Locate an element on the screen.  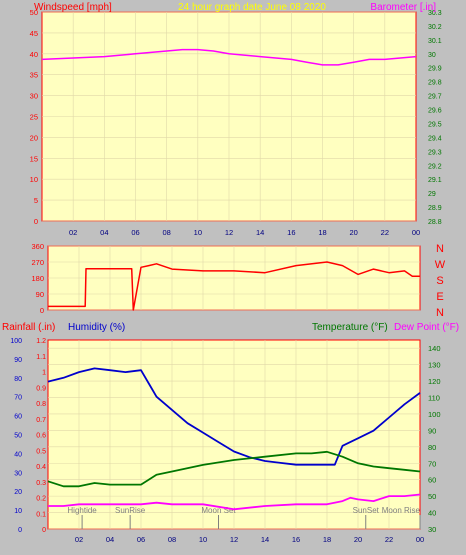
humidity-tick-label: 60 is located at coordinates (18, 417).